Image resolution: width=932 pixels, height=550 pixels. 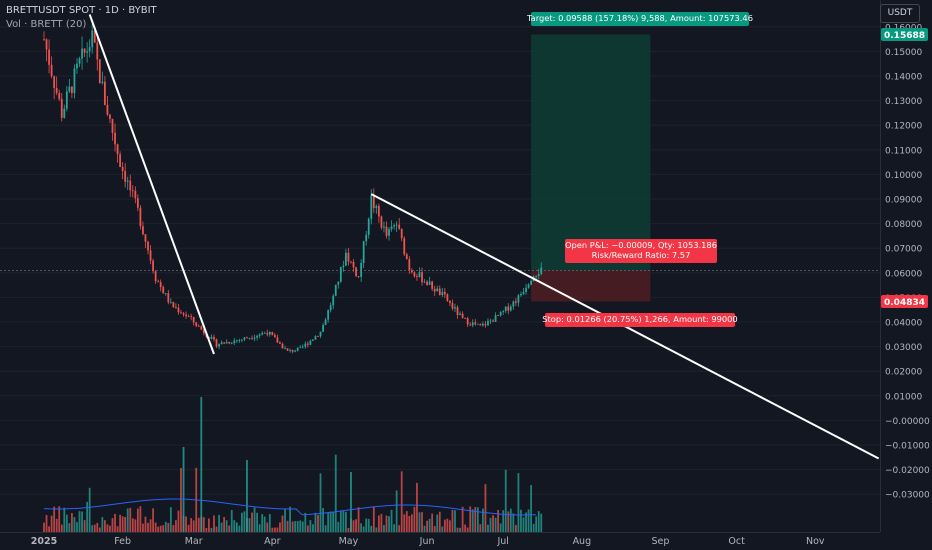 I want to click on symbol-title: BRETTUSDT SPOT · 1D · BYBIT, so click(x=81, y=10).